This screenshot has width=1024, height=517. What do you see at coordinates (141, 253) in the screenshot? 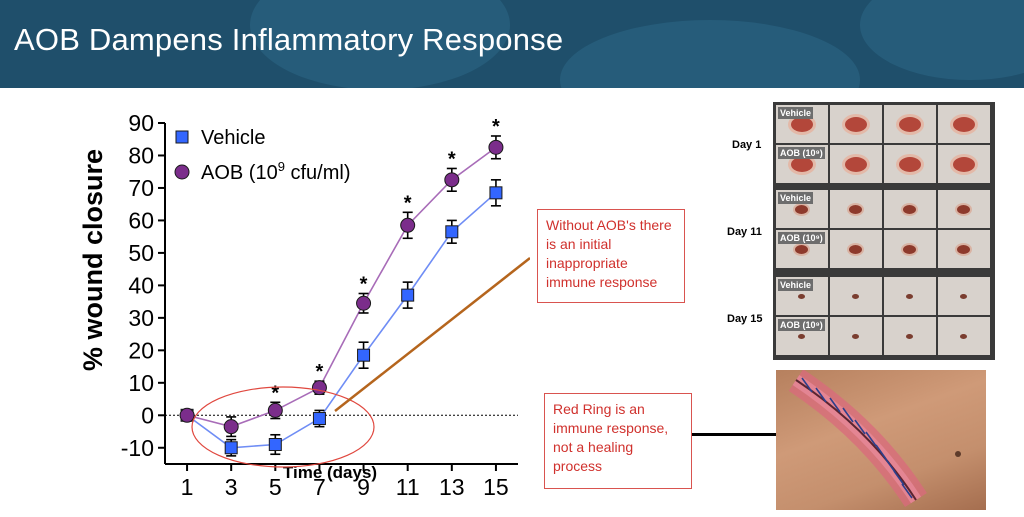
I see `y-tick-label: 50` at bounding box center [141, 253].